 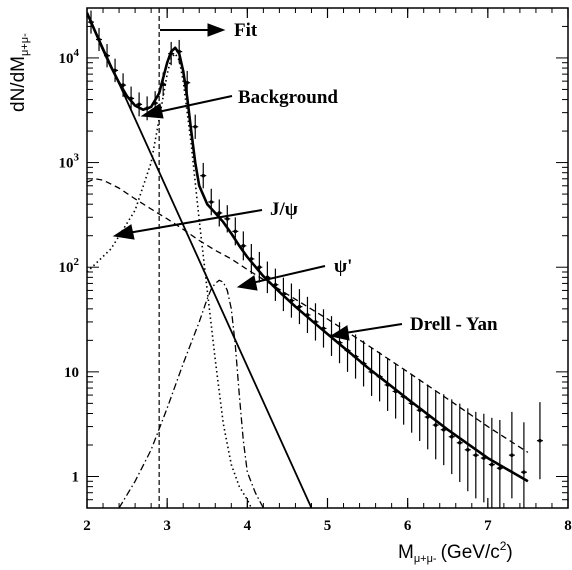 What do you see at coordinates (455, 552) in the screenshot?
I see `x-axis-label: Mμ+μ- (GeV/c2)` at bounding box center [455, 552].